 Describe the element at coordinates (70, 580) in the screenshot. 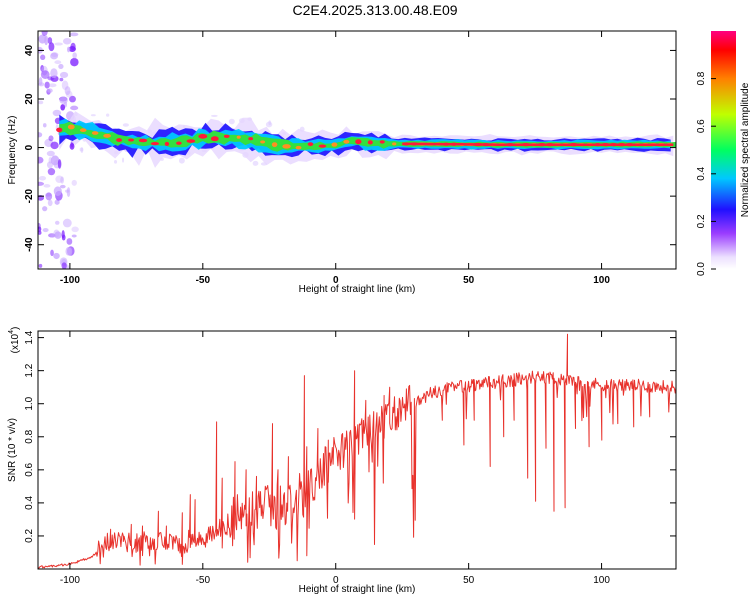

I see `snr-x-tick-label: -100` at that location.